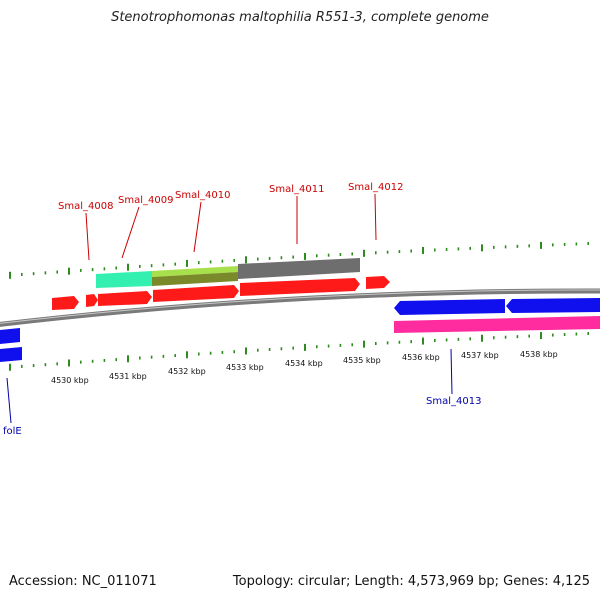 The width and height of the screenshot is (600, 600). Describe the element at coordinates (300, 330) in the screenshot. I see `reverse-cds-track` at that location.